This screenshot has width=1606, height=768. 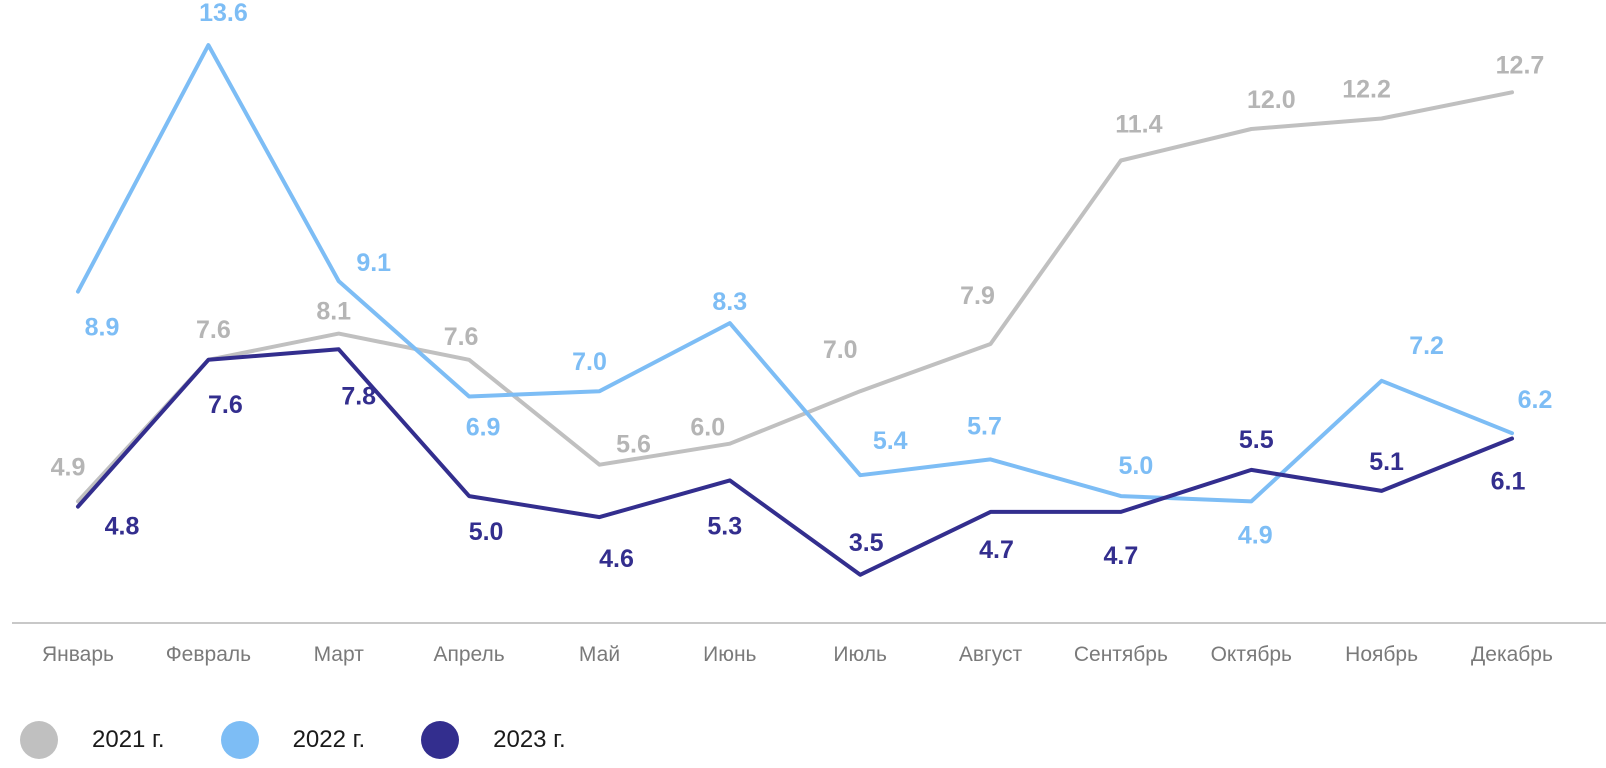 What do you see at coordinates (890, 441) in the screenshot?
I see `data-label-2022: 5.4` at bounding box center [890, 441].